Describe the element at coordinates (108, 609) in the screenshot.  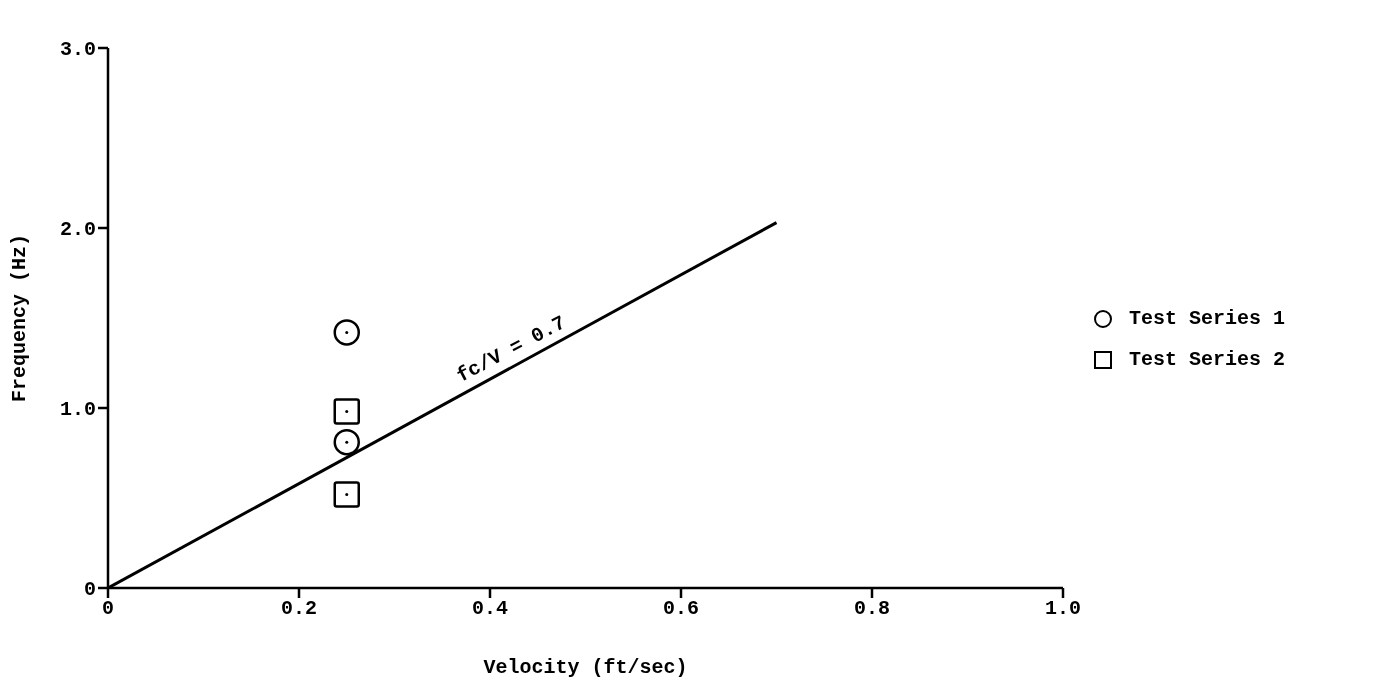
I see `x-tick-label: 0` at that location.